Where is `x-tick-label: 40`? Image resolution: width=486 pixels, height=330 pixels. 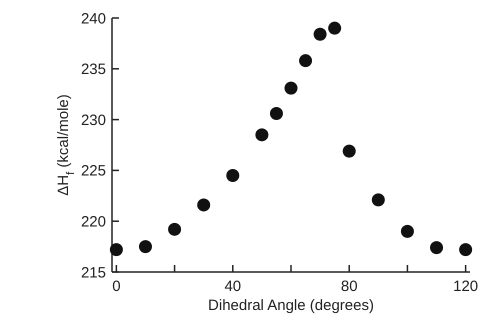
x-tick-label: 40 is located at coordinates (233, 286).